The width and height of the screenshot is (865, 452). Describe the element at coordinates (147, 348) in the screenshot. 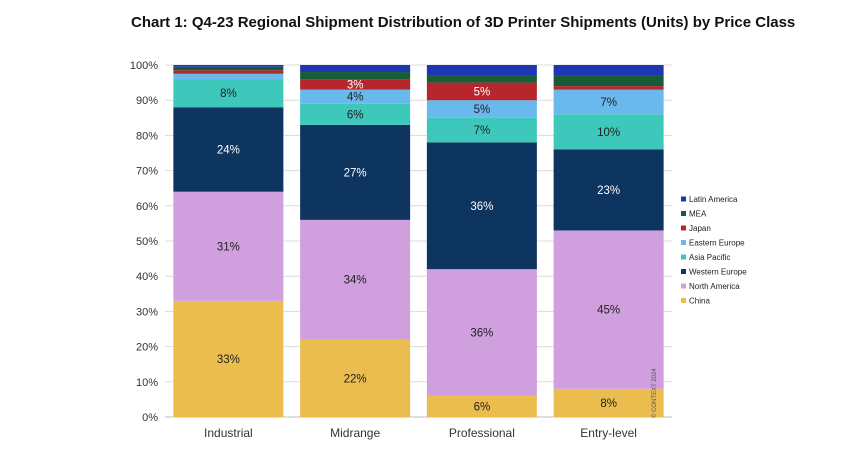

I see `y-tick-label: 20%` at that location.